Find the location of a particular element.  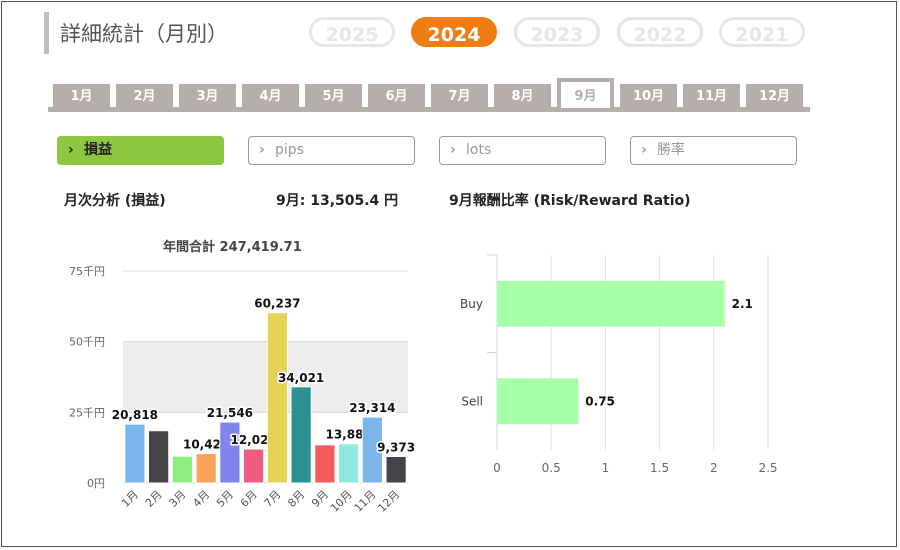

filter-label: pips is located at coordinates (289, 150).